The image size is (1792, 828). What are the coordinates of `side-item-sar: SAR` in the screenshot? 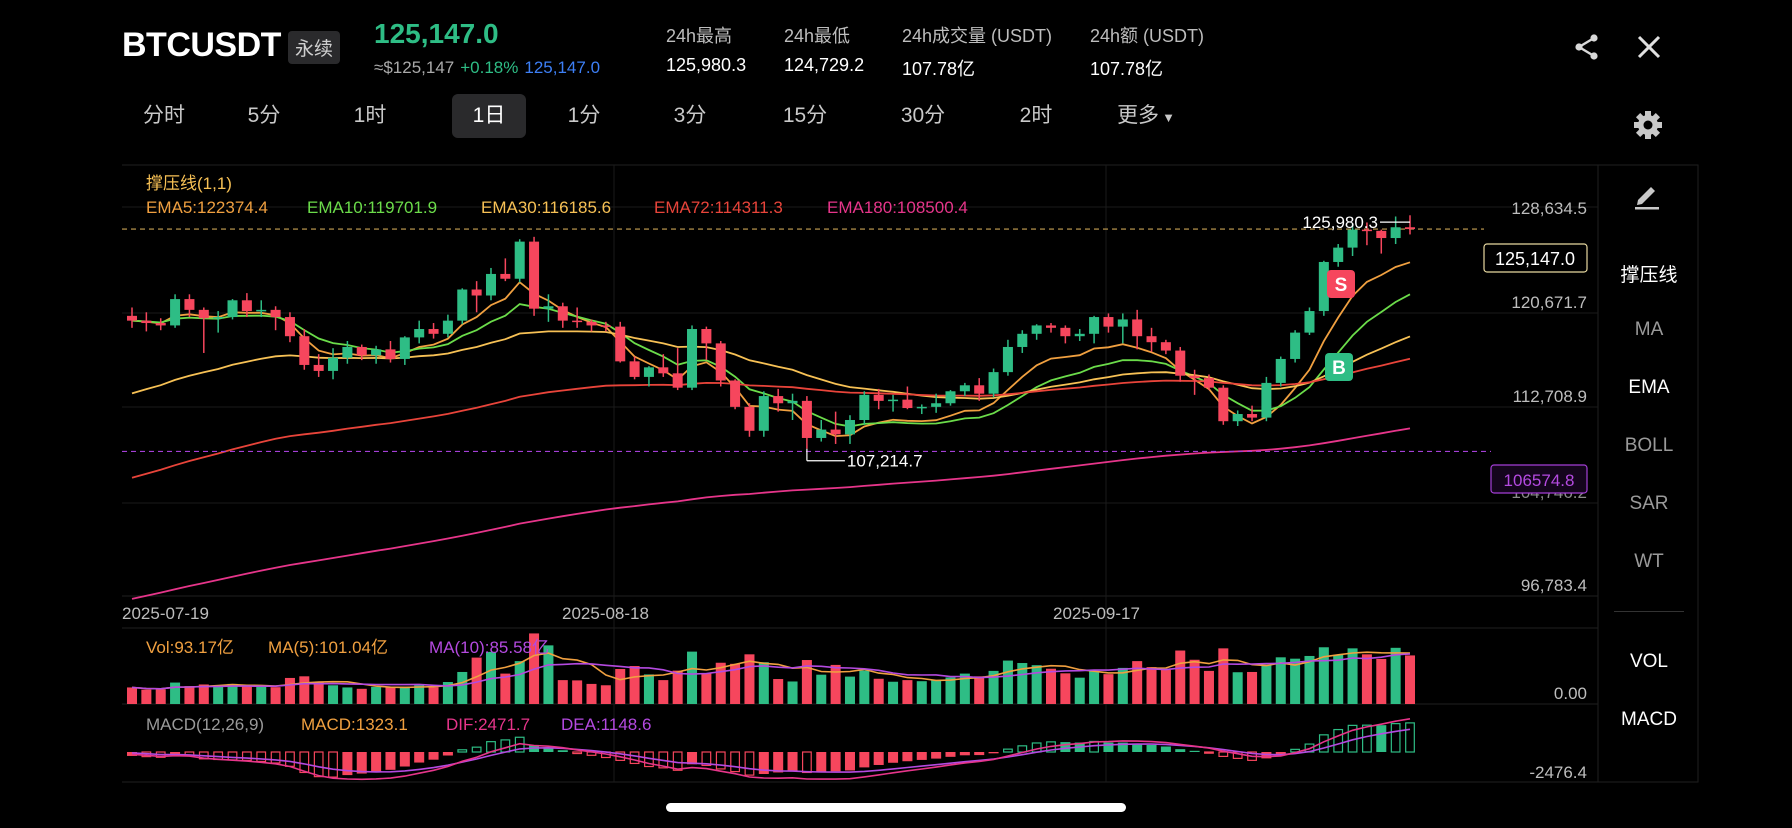 It's located at (1649, 503).